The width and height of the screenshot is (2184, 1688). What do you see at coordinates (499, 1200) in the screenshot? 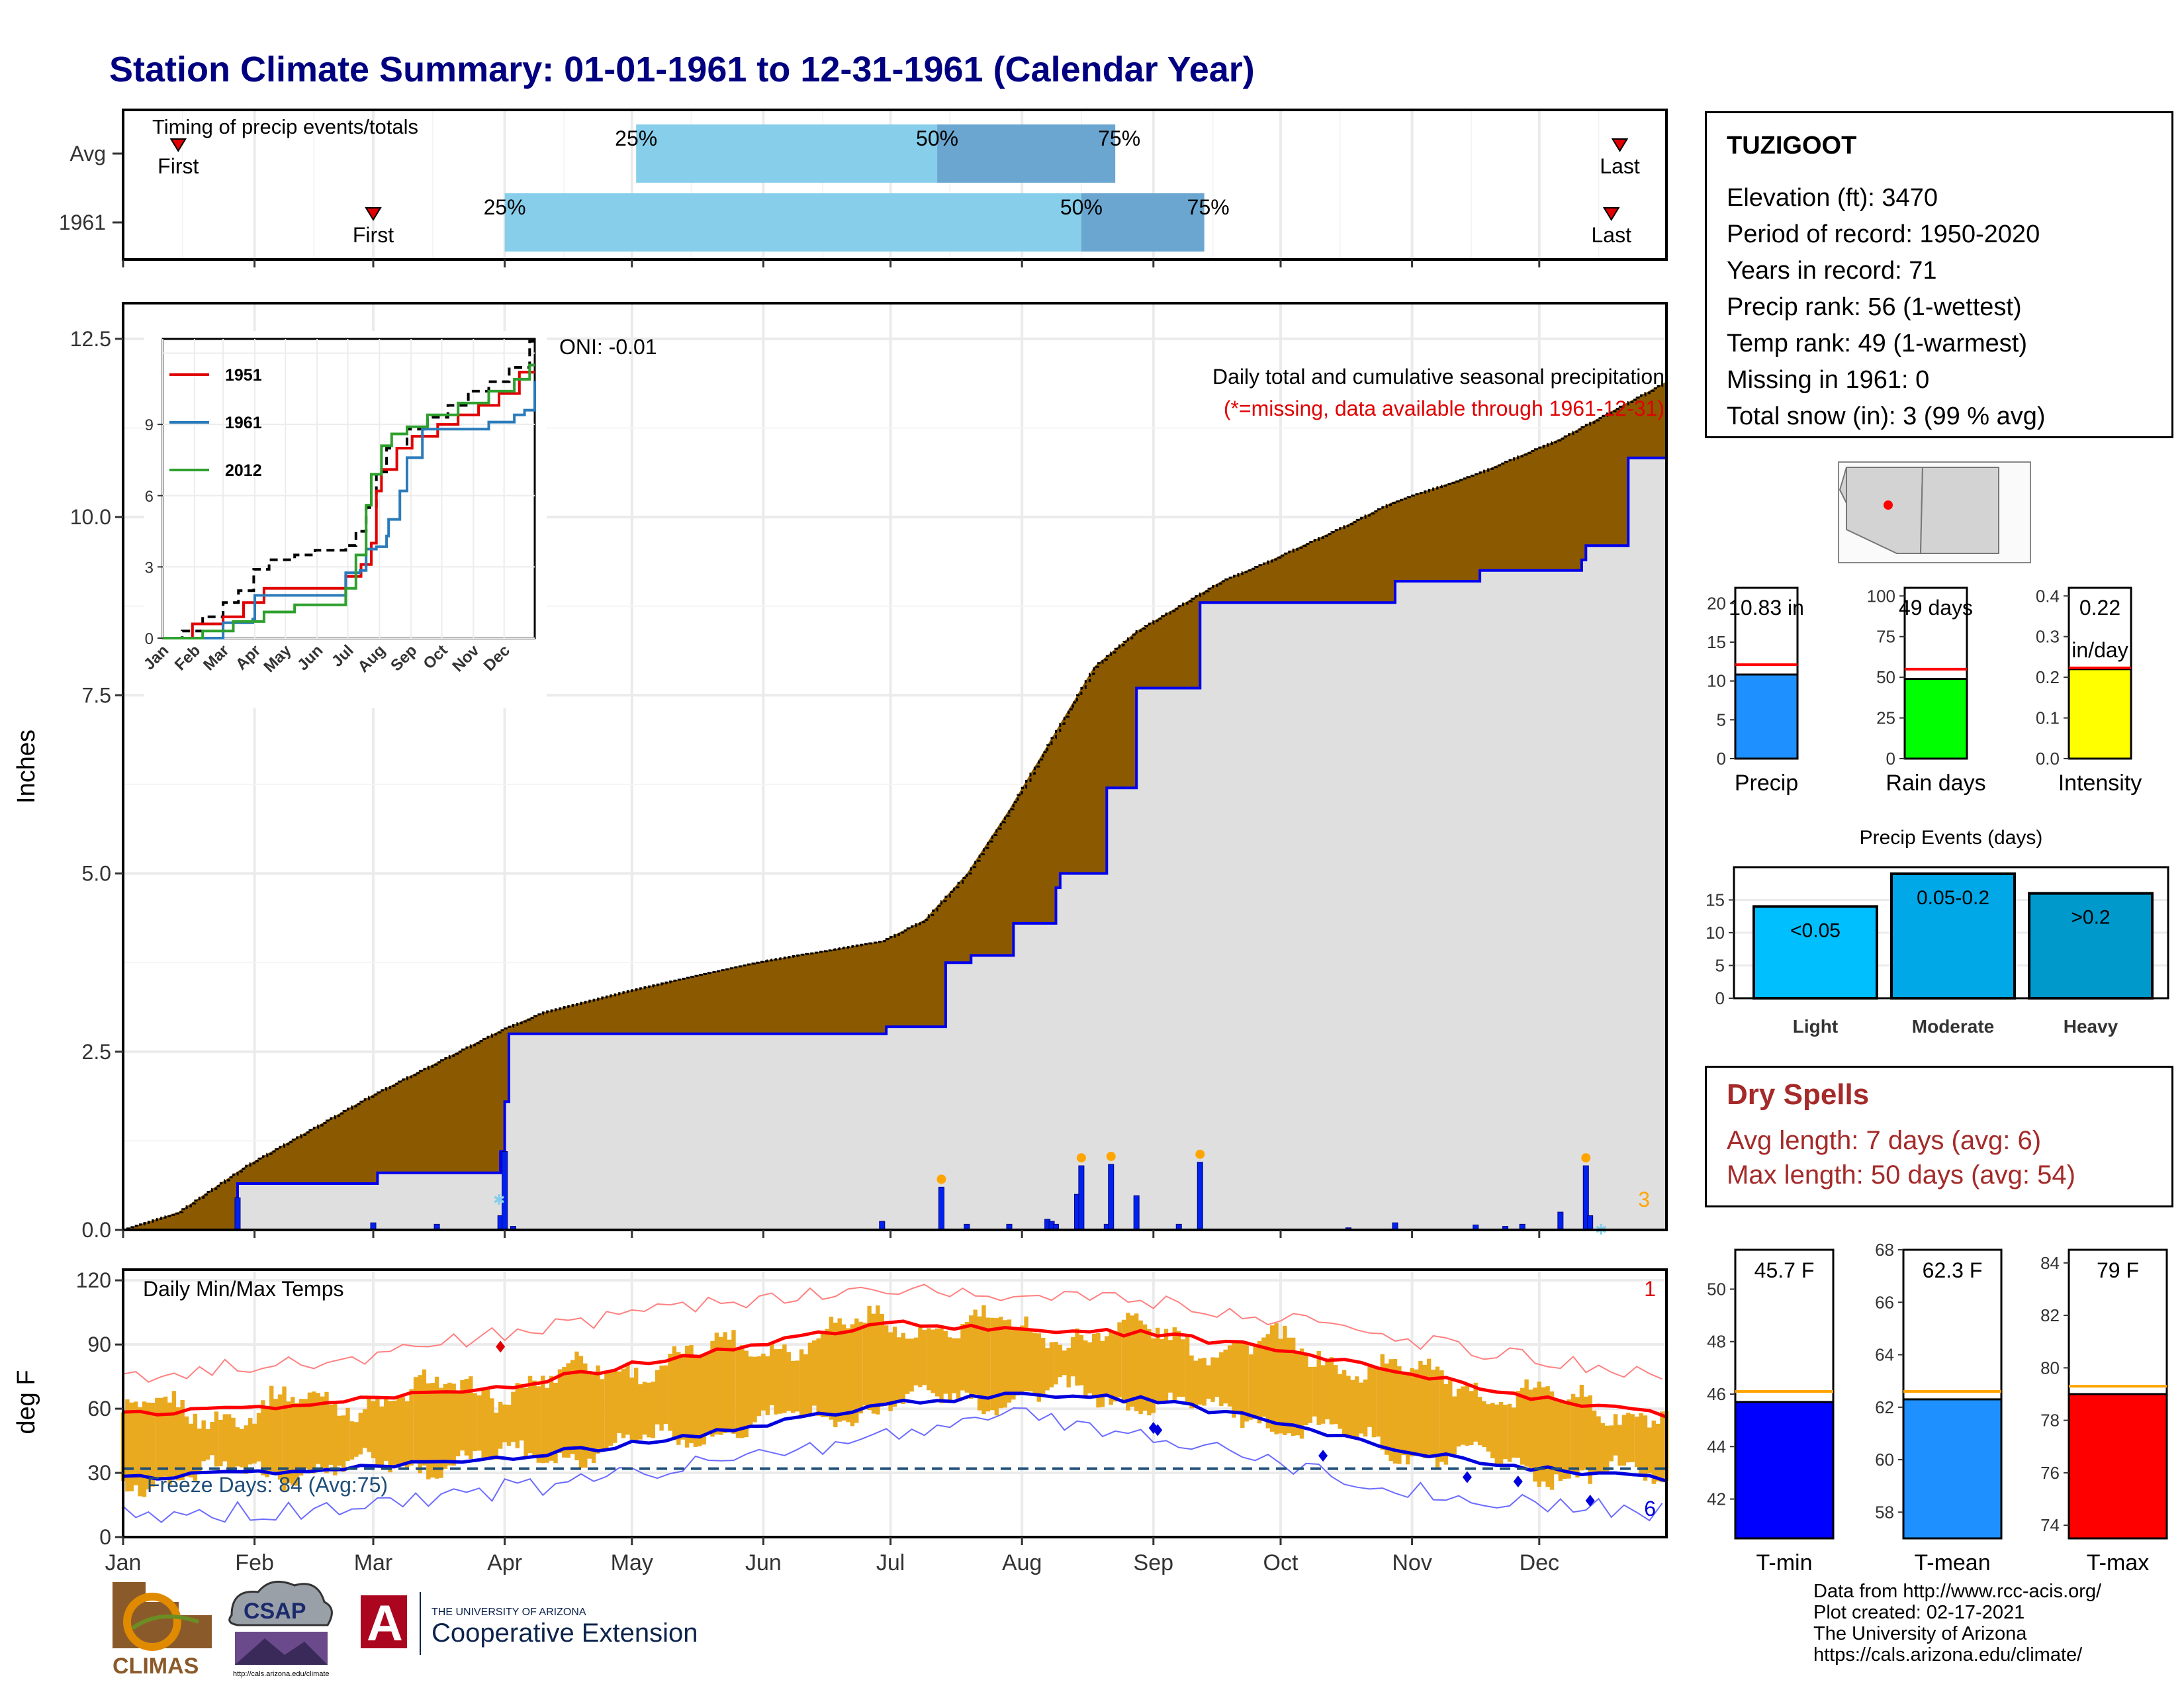
I see `snow-marker-icon: ✱` at bounding box center [499, 1200].